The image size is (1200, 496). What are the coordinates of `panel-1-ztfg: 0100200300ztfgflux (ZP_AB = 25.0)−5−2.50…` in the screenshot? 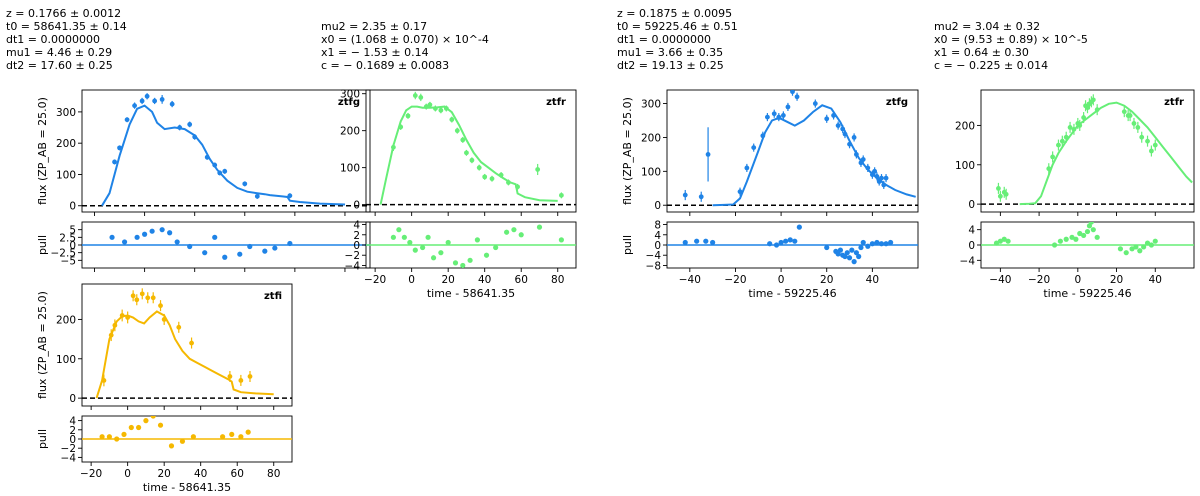 It's located at (203, 181).